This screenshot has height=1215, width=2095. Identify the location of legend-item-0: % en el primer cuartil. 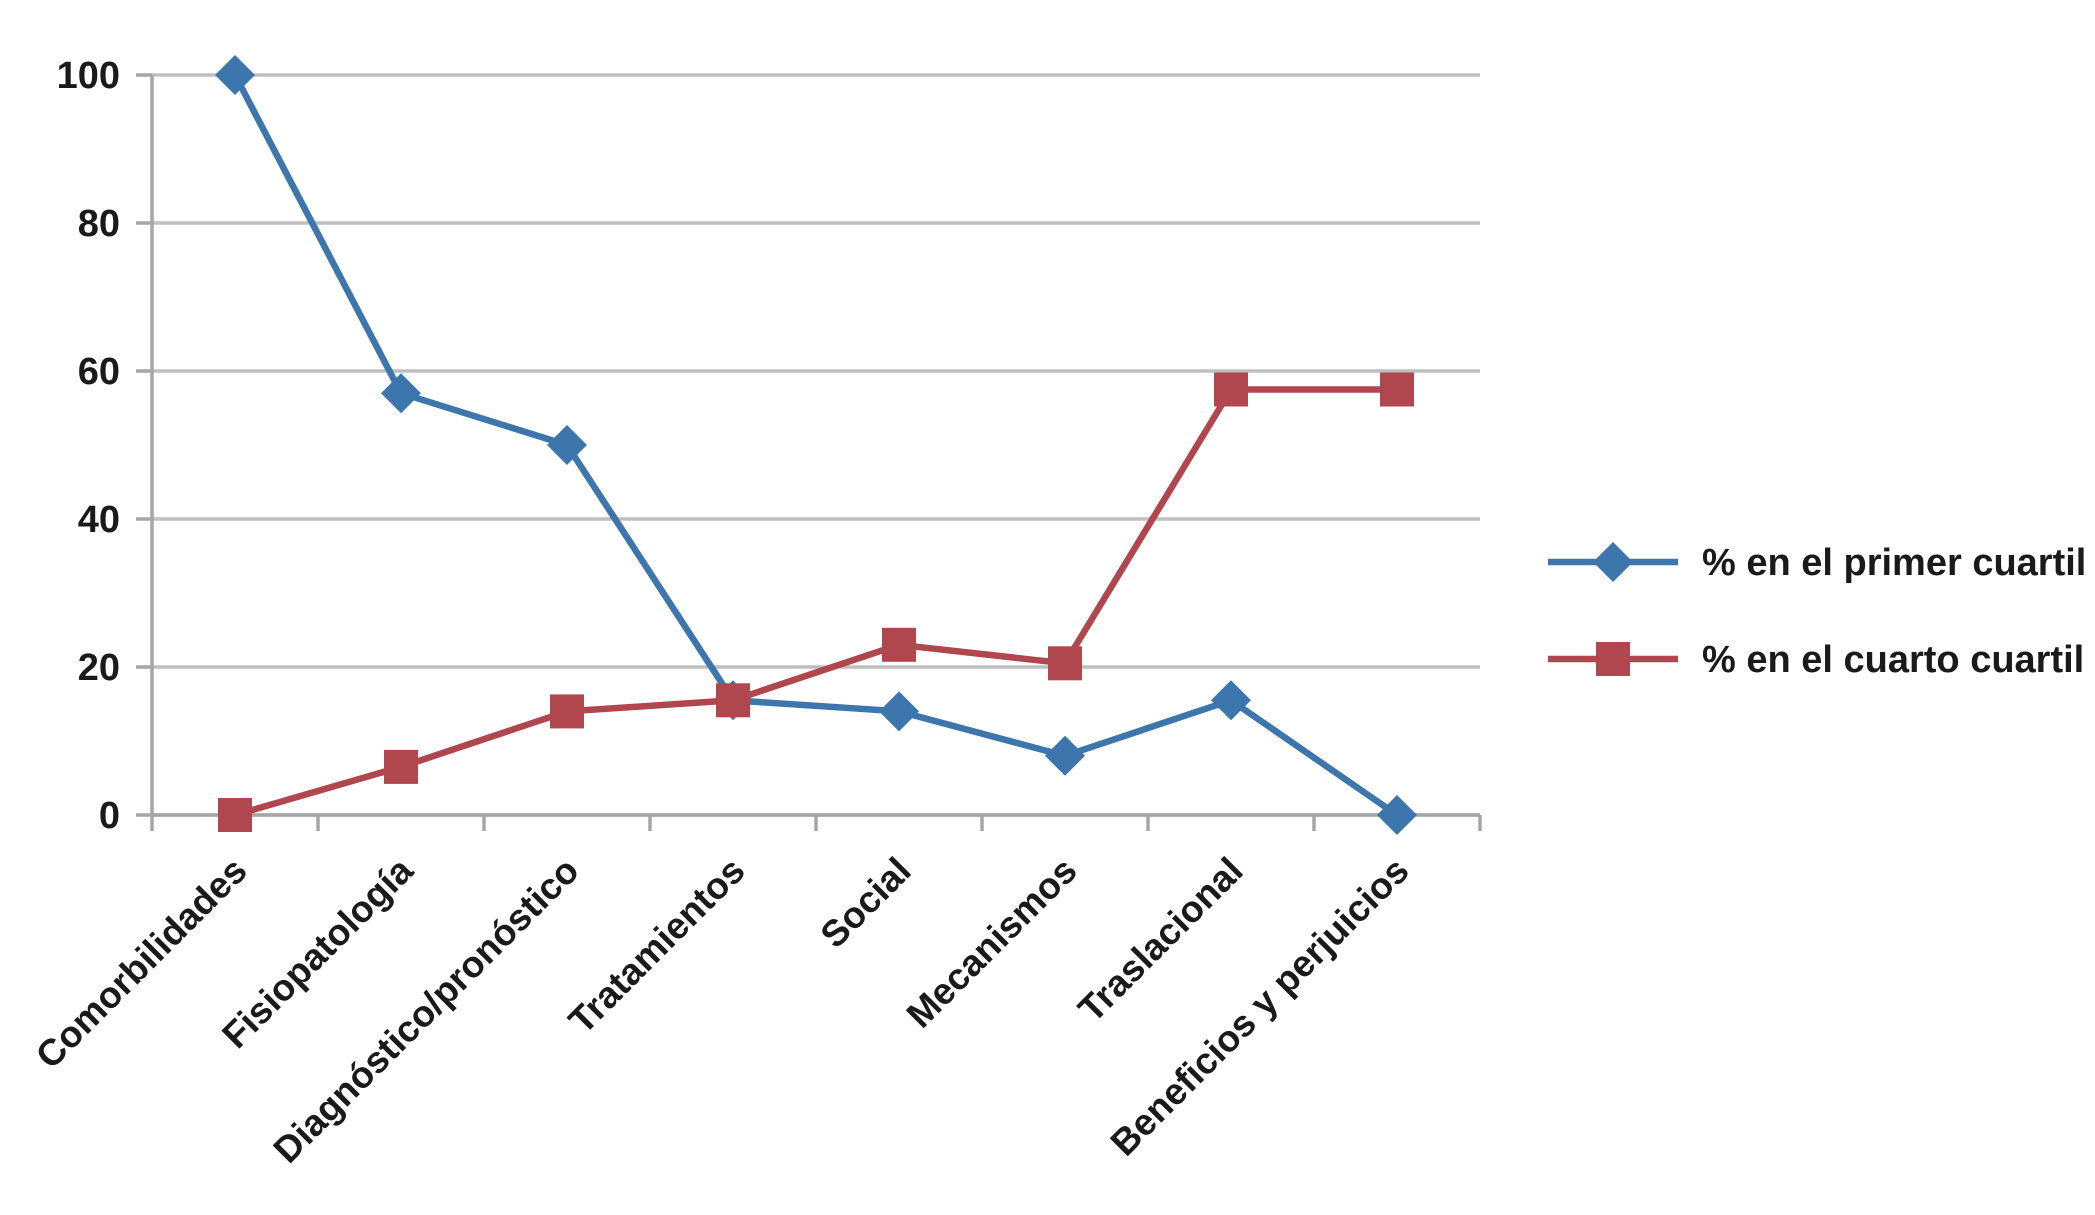
(1817, 563).